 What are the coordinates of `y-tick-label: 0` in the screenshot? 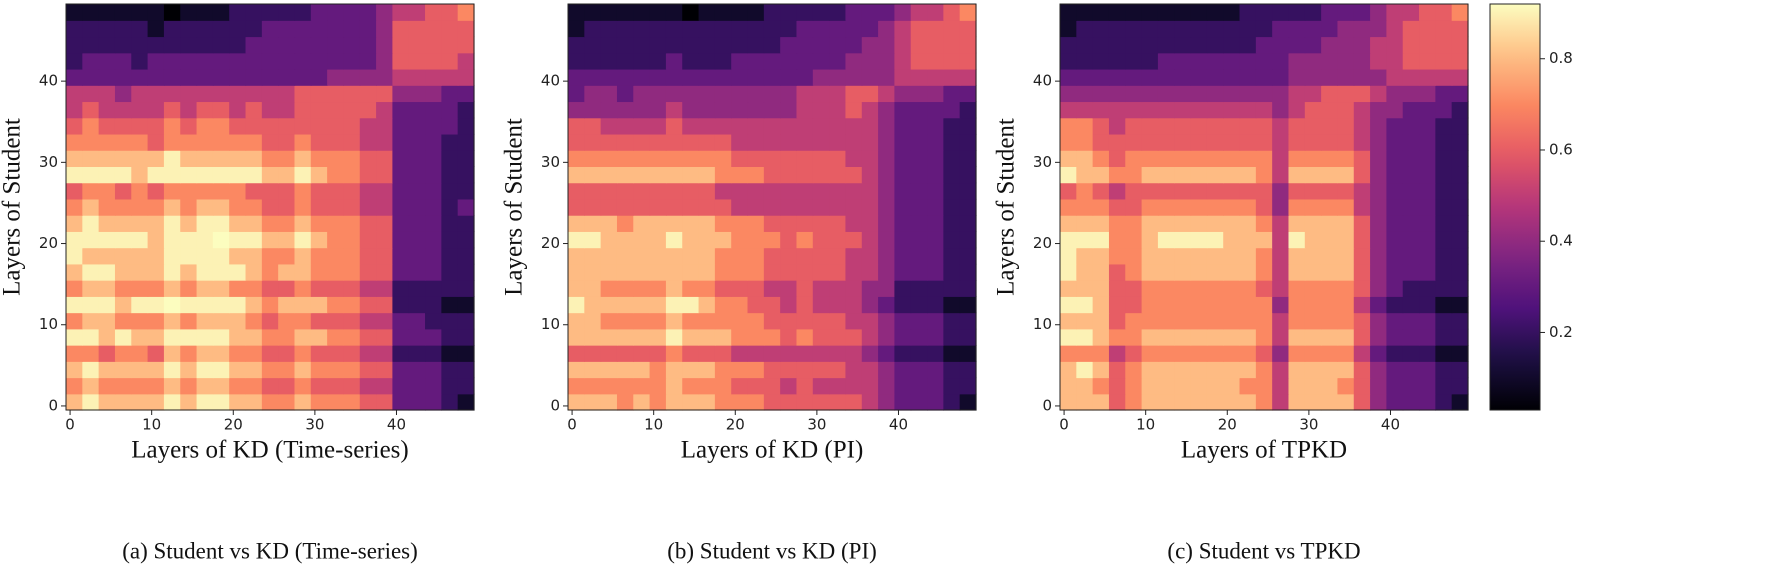 It's located at (1047, 405).